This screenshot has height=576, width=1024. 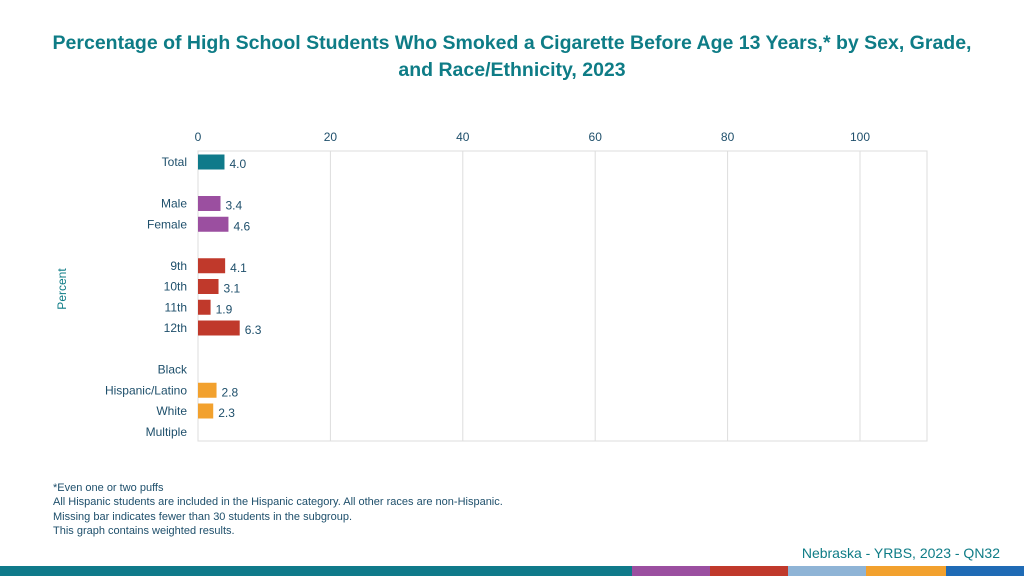 I want to click on category-label: White, so click(x=171, y=411).